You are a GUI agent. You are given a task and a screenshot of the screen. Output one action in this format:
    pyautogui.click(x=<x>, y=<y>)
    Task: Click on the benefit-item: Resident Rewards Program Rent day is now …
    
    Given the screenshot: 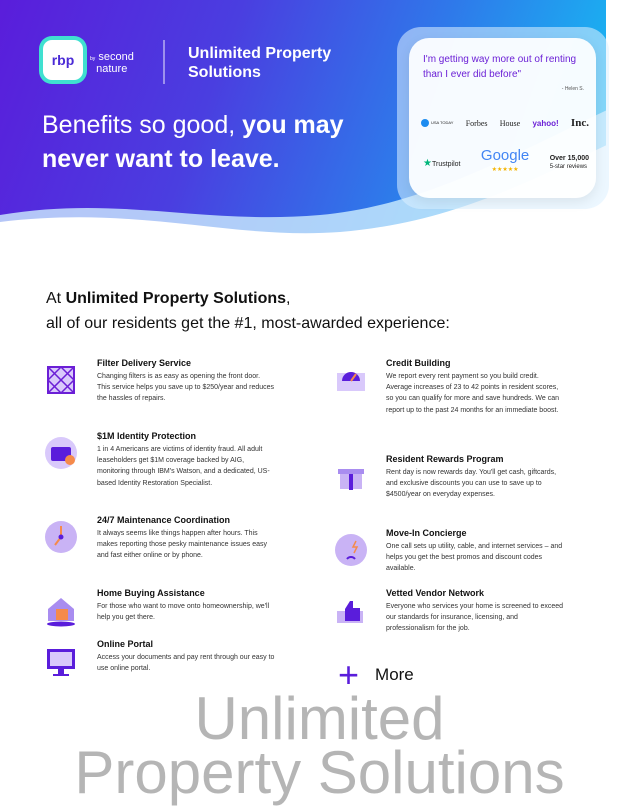 What is the action you would take?
    pyautogui.click(x=475, y=477)
    